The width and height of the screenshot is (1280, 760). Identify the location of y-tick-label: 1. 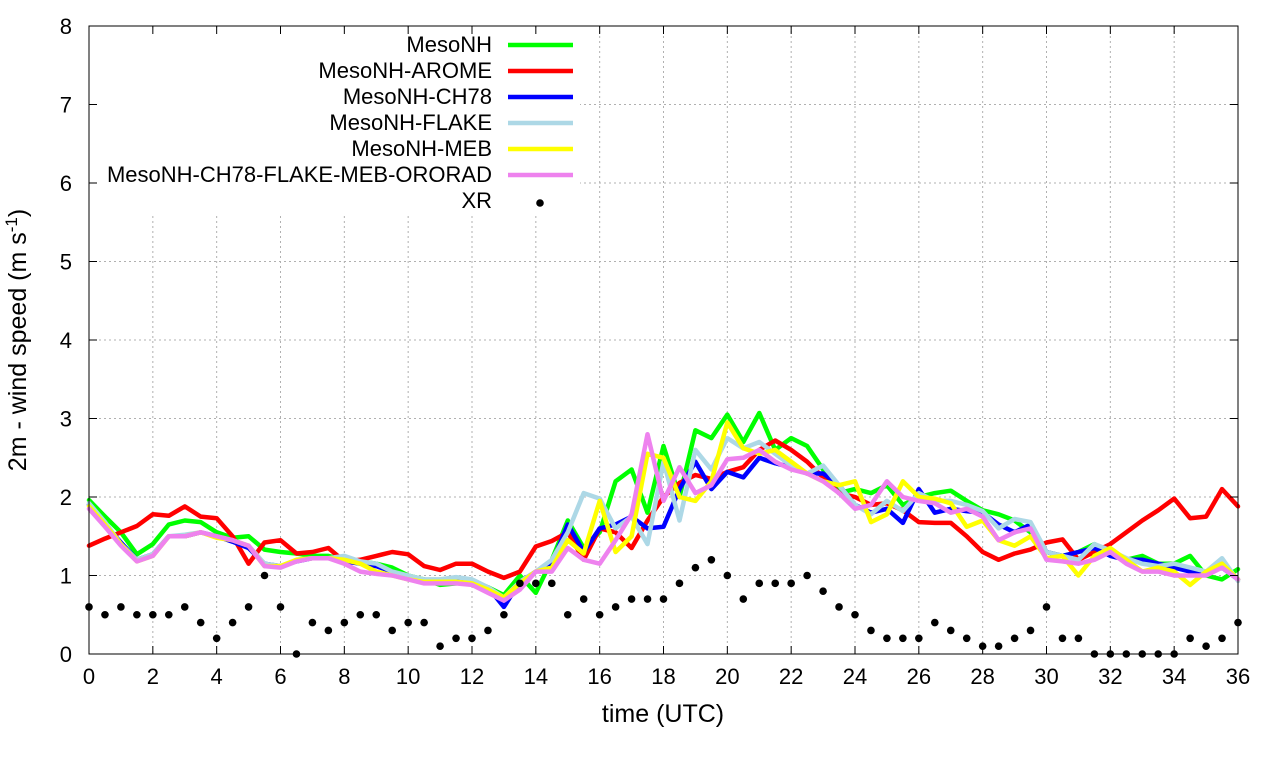
(66, 576).